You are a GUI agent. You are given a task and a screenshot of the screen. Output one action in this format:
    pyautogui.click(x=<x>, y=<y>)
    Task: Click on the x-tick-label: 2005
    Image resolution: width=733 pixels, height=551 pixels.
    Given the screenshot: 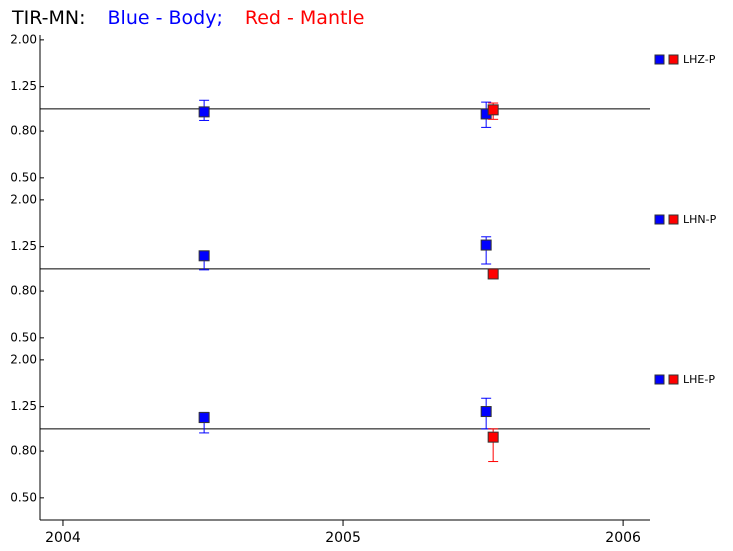 What is the action you would take?
    pyautogui.click(x=343, y=538)
    